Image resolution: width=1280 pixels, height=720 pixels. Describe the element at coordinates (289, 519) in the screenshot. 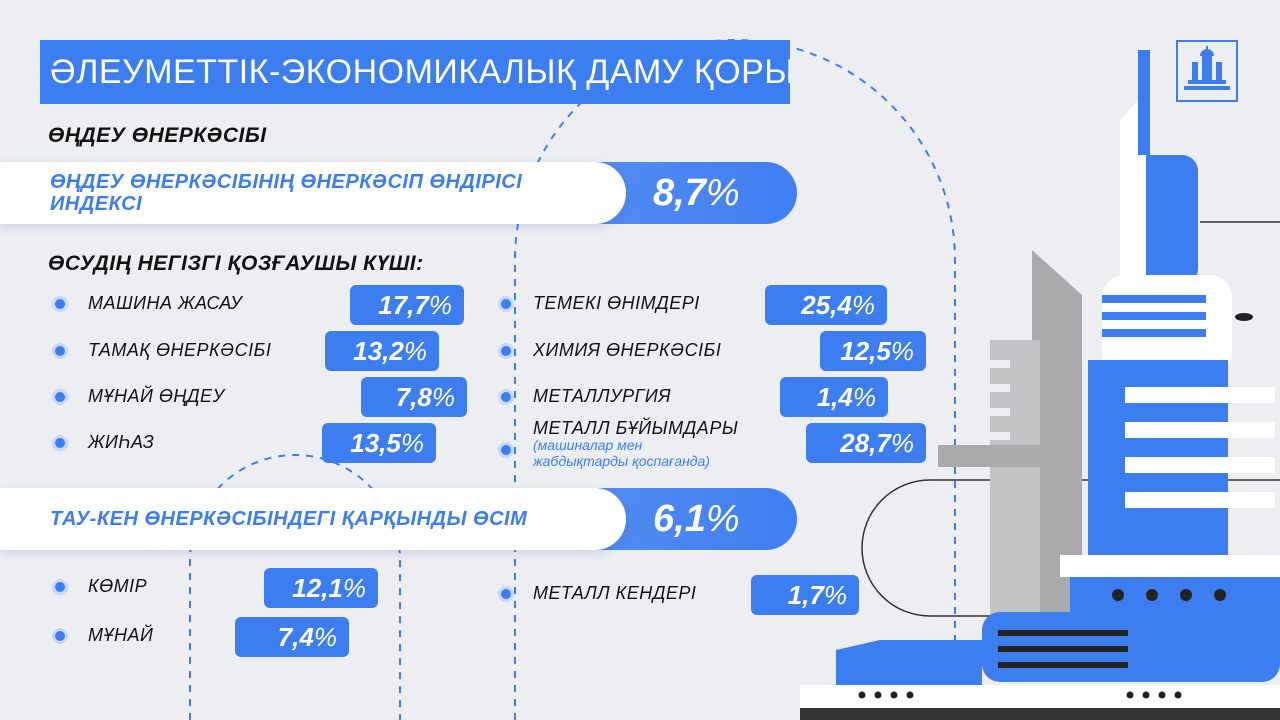

I see `mining-label: ТАУ-КЕН ӨНЕРКӘСІБІНДЕГІ ҚАРҚЫНДЫ ӨСІМ` at that location.